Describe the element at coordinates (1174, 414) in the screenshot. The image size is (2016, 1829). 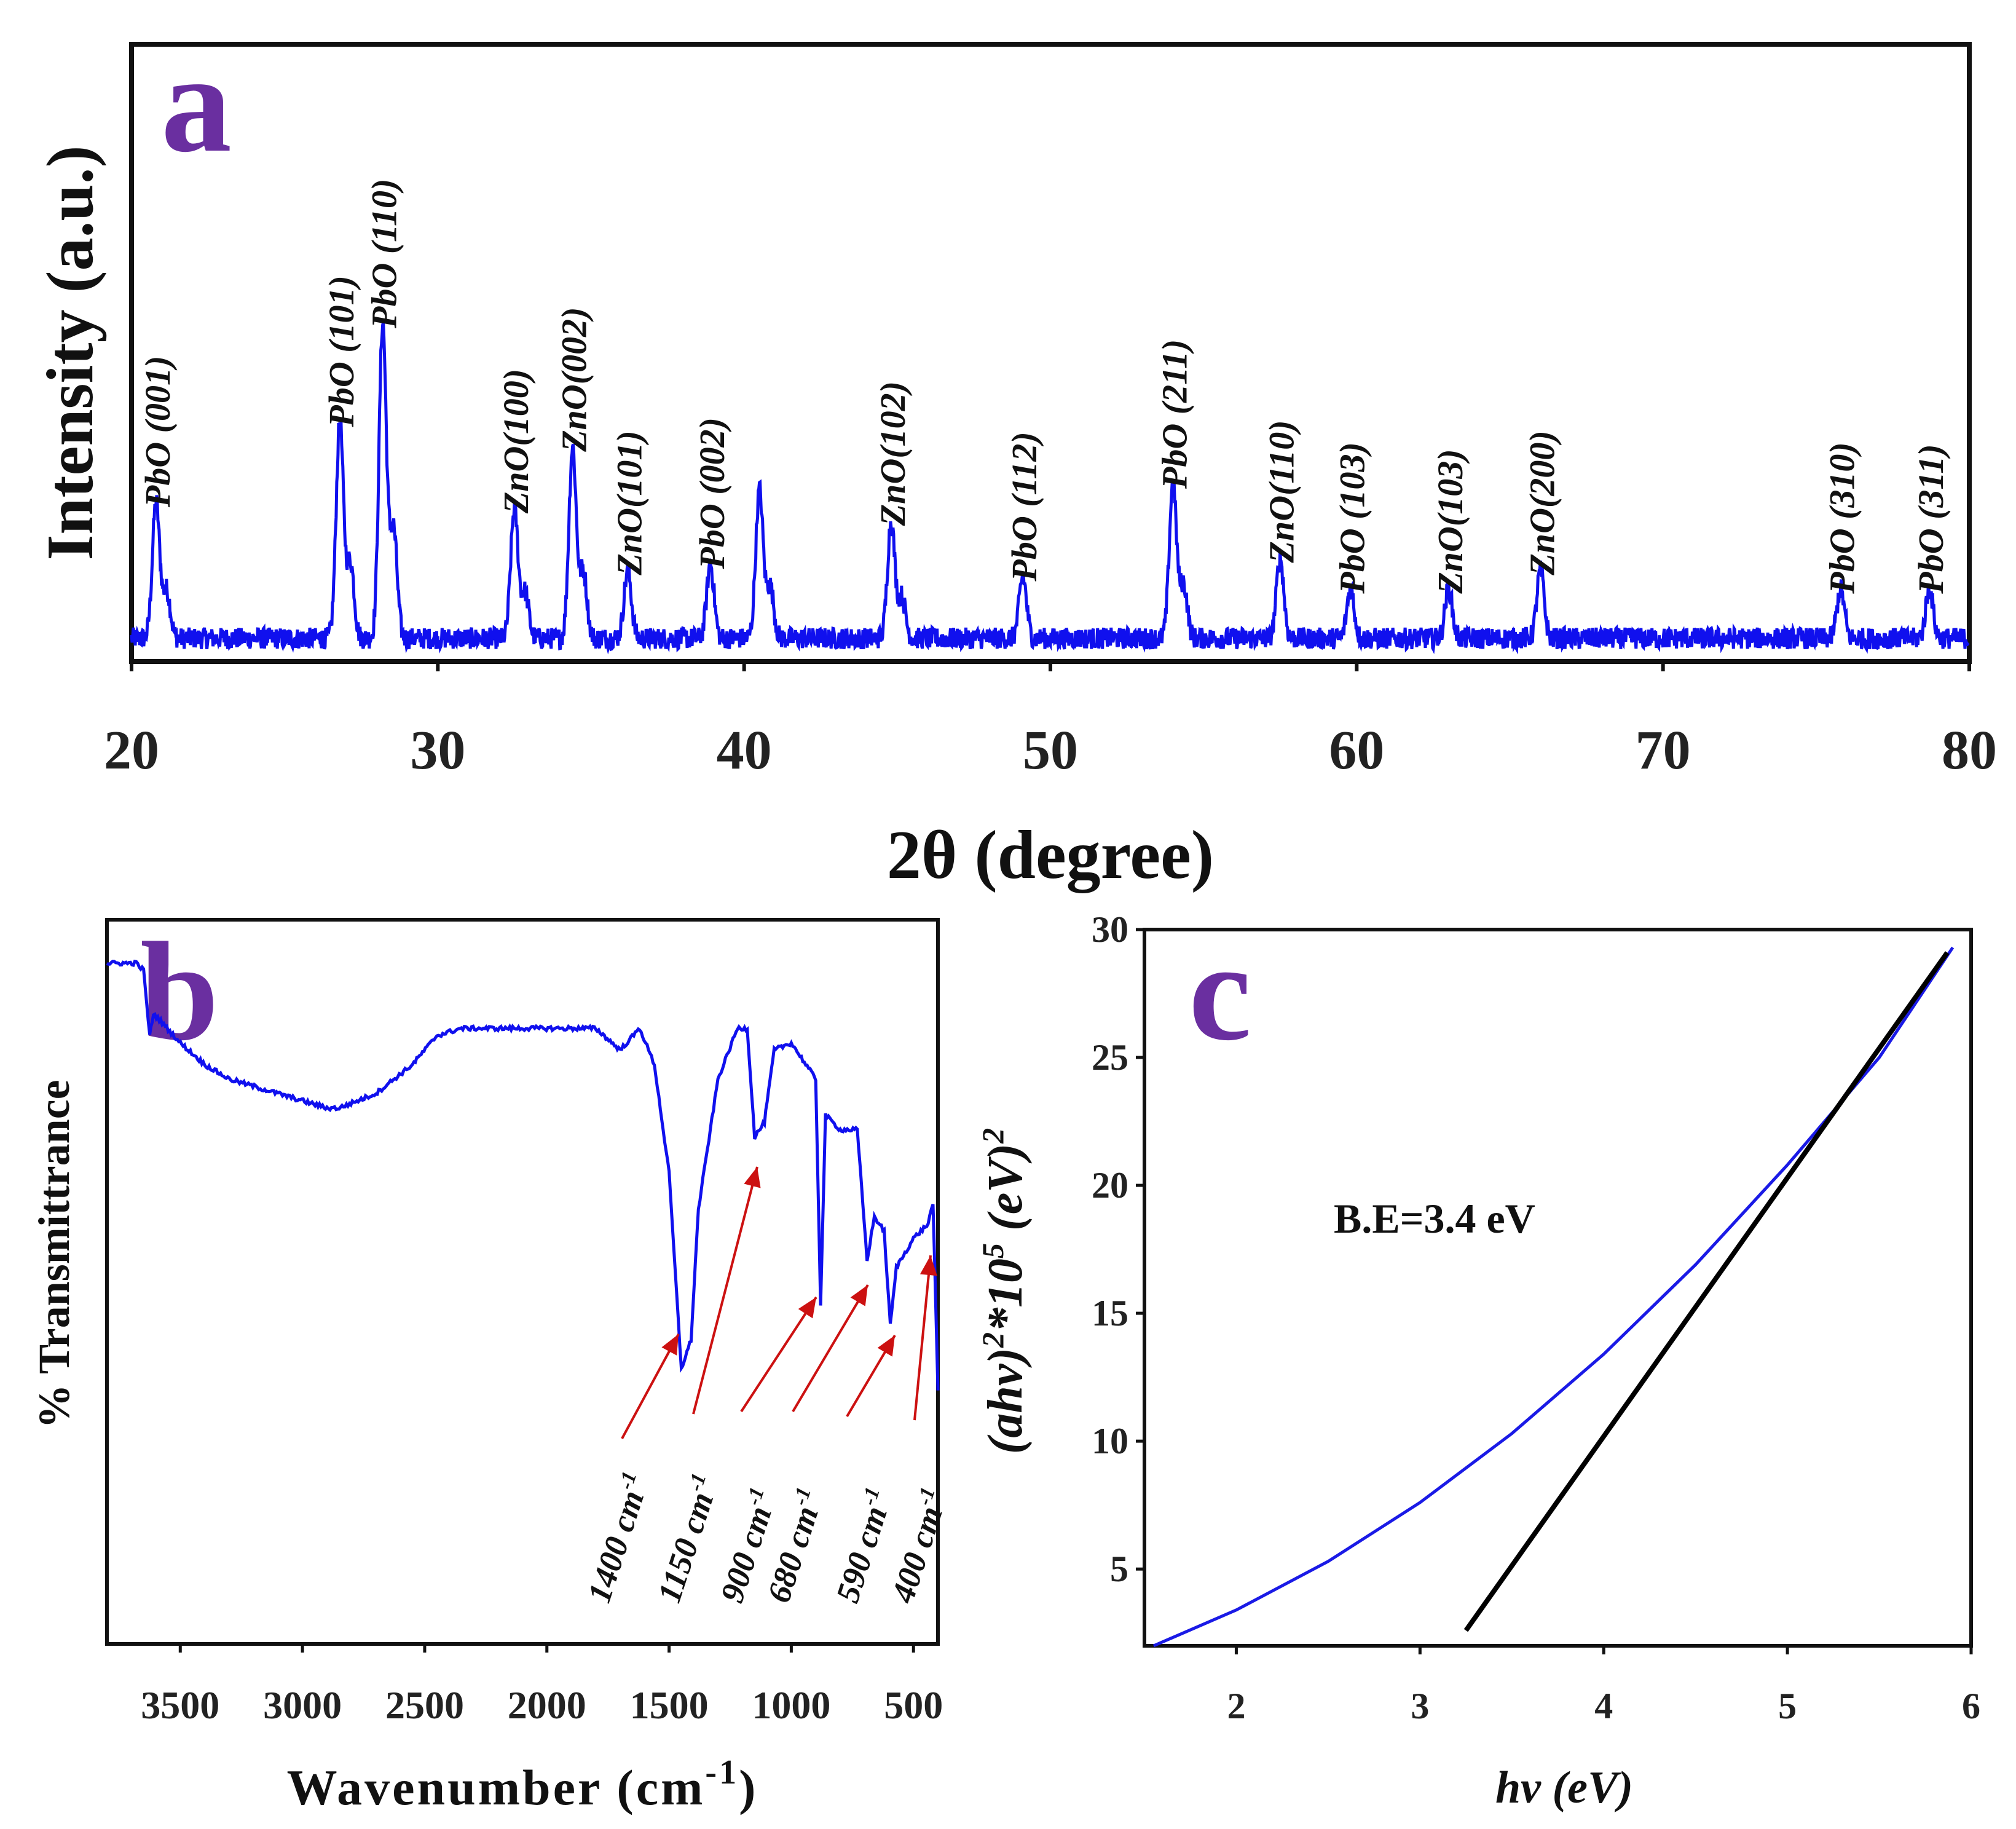
I see `xrd-peak-label: PbO (211)` at that location.